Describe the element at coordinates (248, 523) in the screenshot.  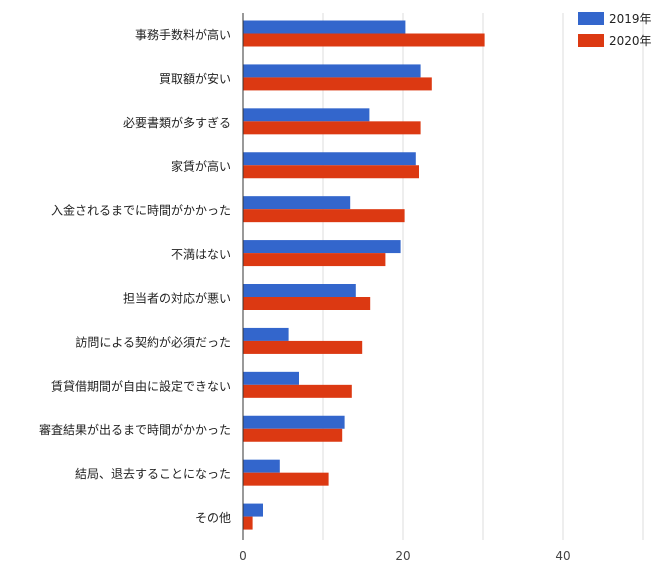
I see `bar-2020年-12` at that location.